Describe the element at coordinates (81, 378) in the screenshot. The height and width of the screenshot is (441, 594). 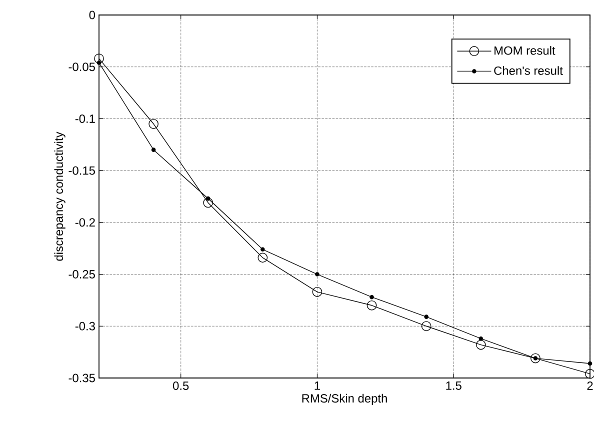
I see `y-tick-label: -0.35` at that location.